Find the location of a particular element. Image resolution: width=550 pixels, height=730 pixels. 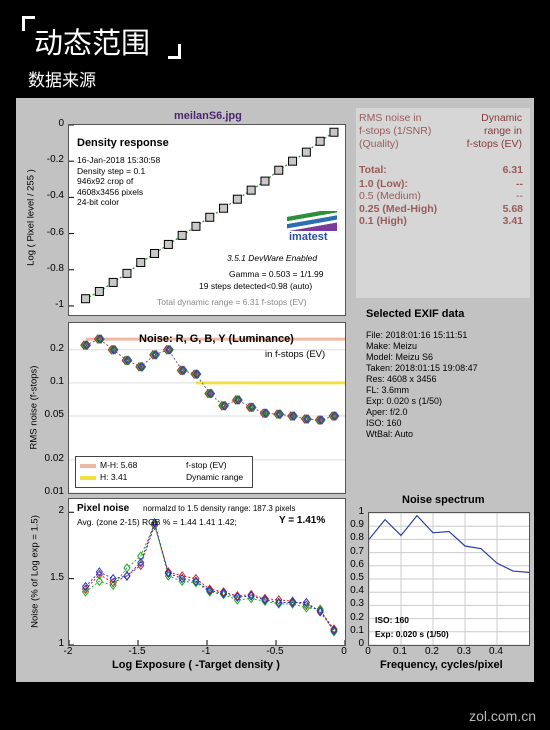

pixel-xtick-label: 0 is located at coordinates (344, 651).